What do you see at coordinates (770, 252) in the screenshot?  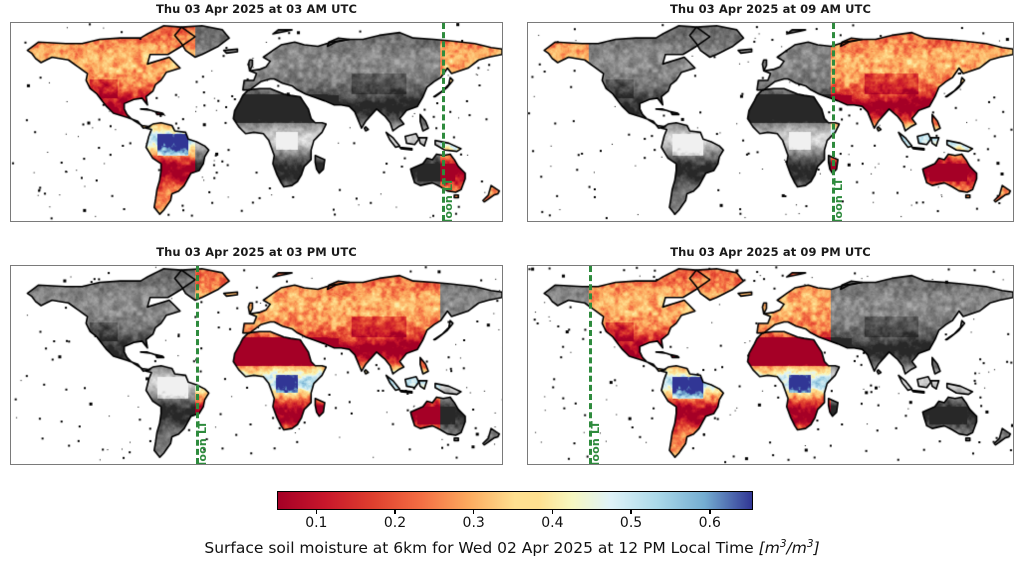 I see `panel-title: Thu 03 Apr 2025 at 09 PM UTC` at bounding box center [770, 252].